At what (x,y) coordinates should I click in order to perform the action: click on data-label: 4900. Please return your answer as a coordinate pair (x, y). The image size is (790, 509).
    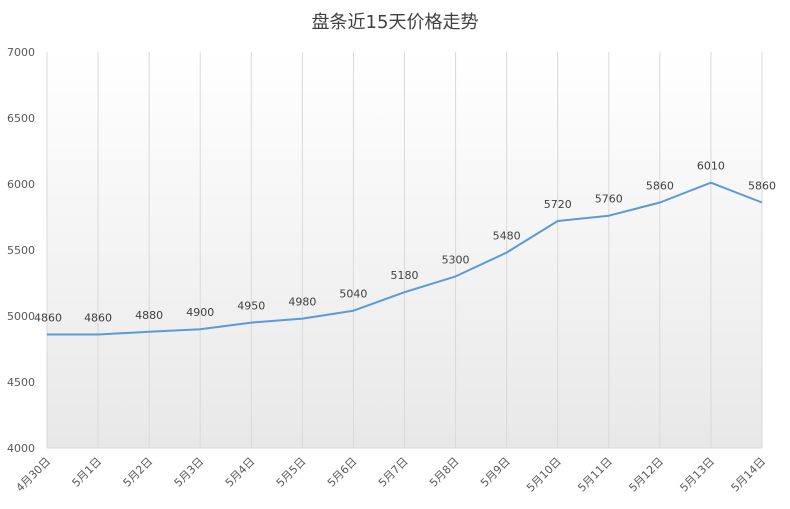
    Looking at the image, I should click on (200, 312).